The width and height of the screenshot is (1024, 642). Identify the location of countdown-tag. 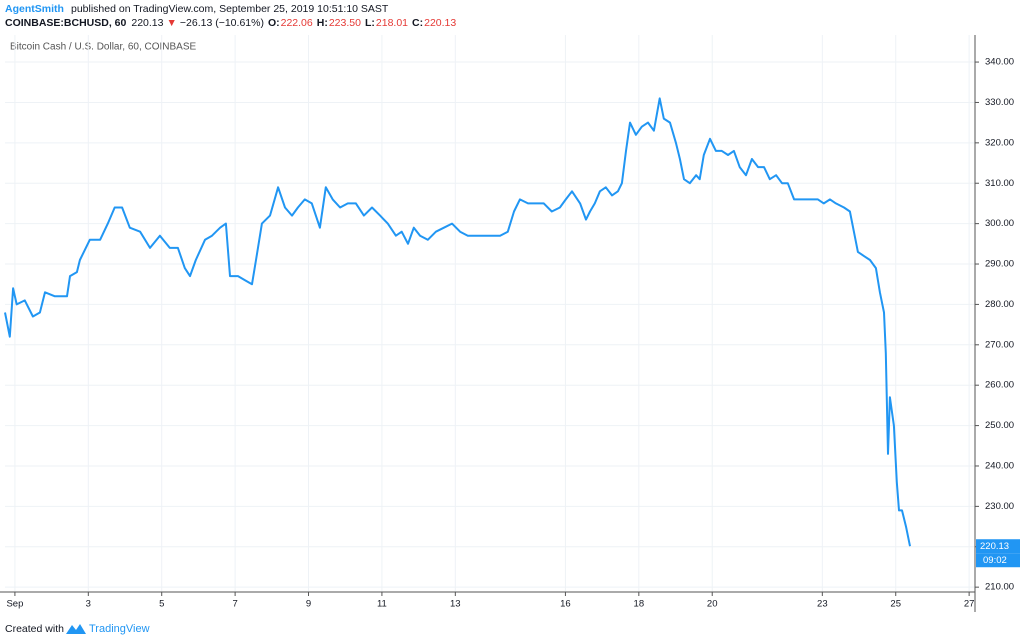
(998, 560).